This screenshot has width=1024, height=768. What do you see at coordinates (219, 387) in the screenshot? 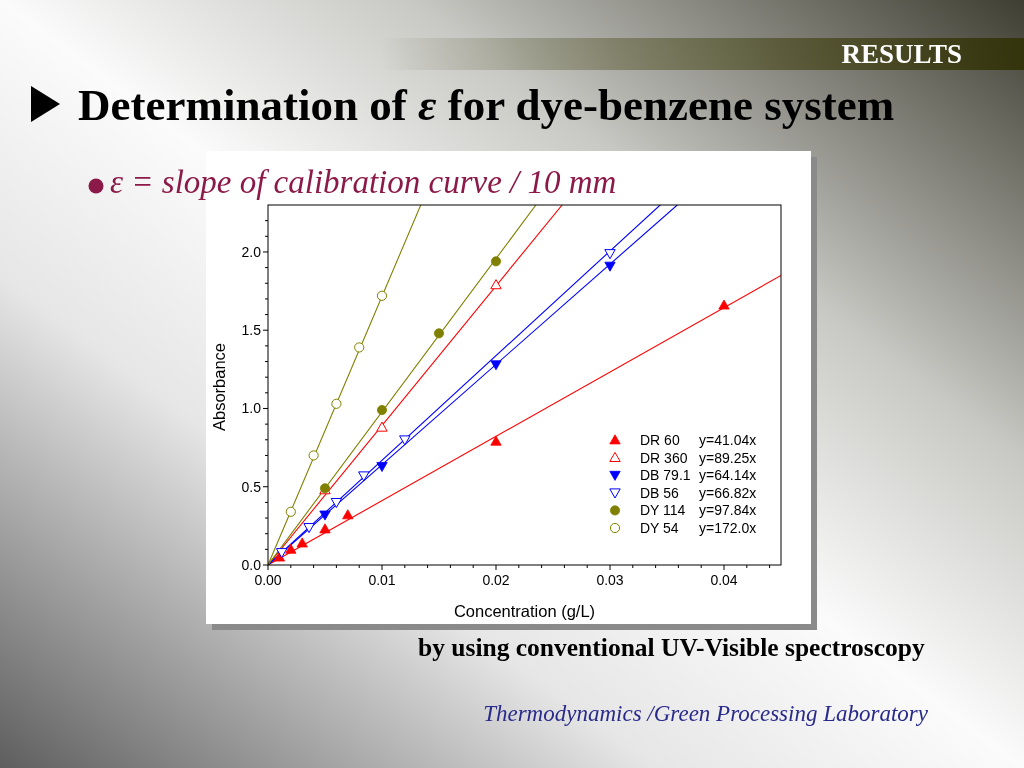
I see `y-axis-title: Absorbance` at bounding box center [219, 387].